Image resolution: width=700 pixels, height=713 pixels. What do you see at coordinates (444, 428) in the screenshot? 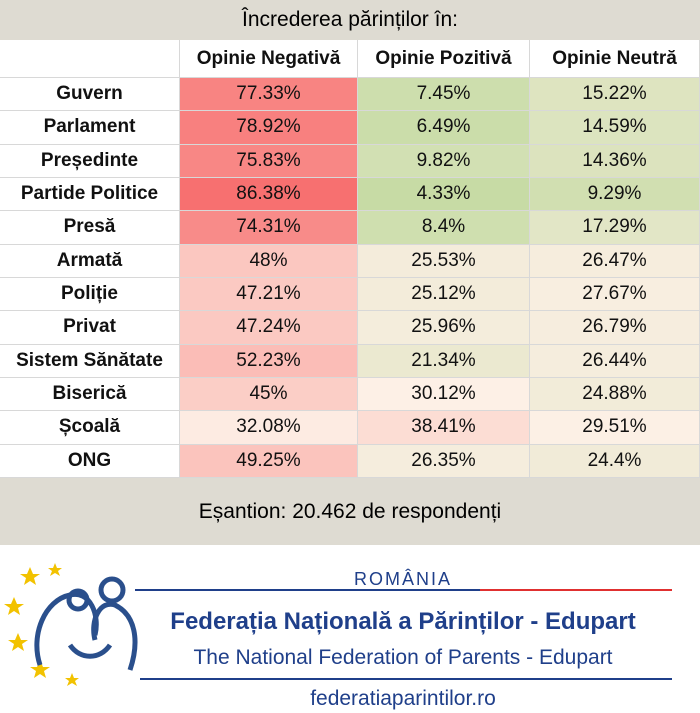
I see `value-cell: 38.41%` at bounding box center [444, 428].